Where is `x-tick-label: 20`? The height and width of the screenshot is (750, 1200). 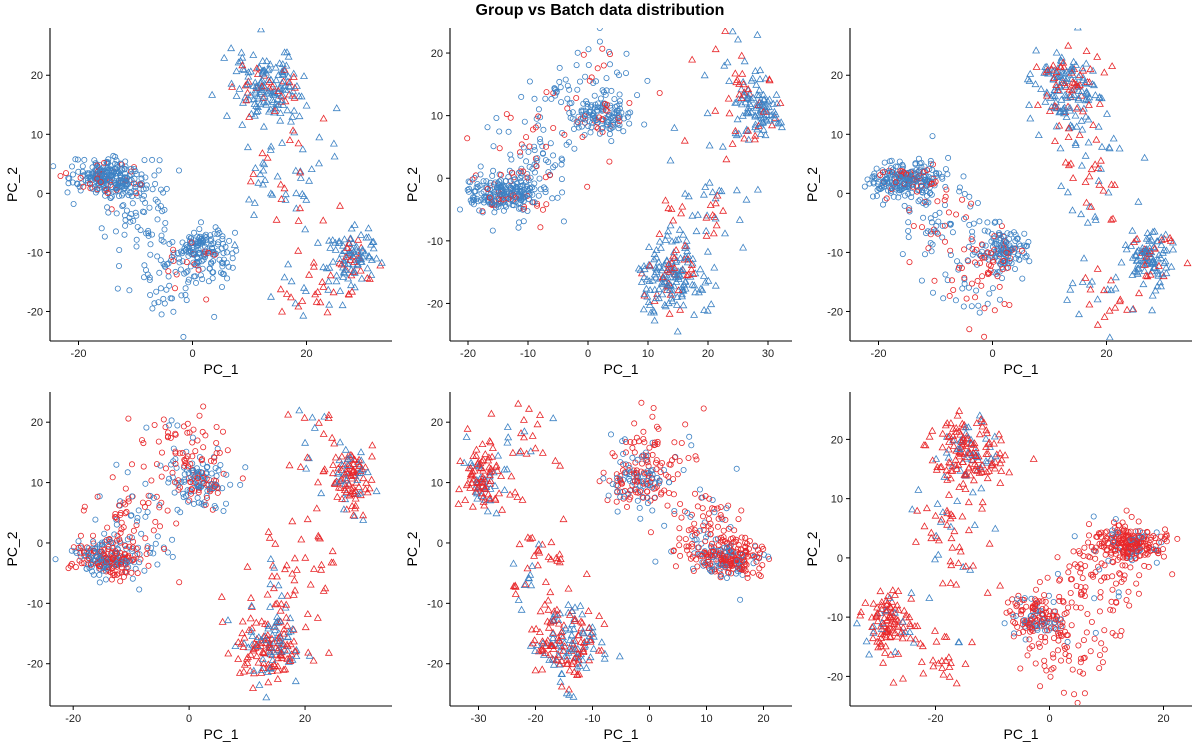
x-tick-label: 20 is located at coordinates (305, 719).